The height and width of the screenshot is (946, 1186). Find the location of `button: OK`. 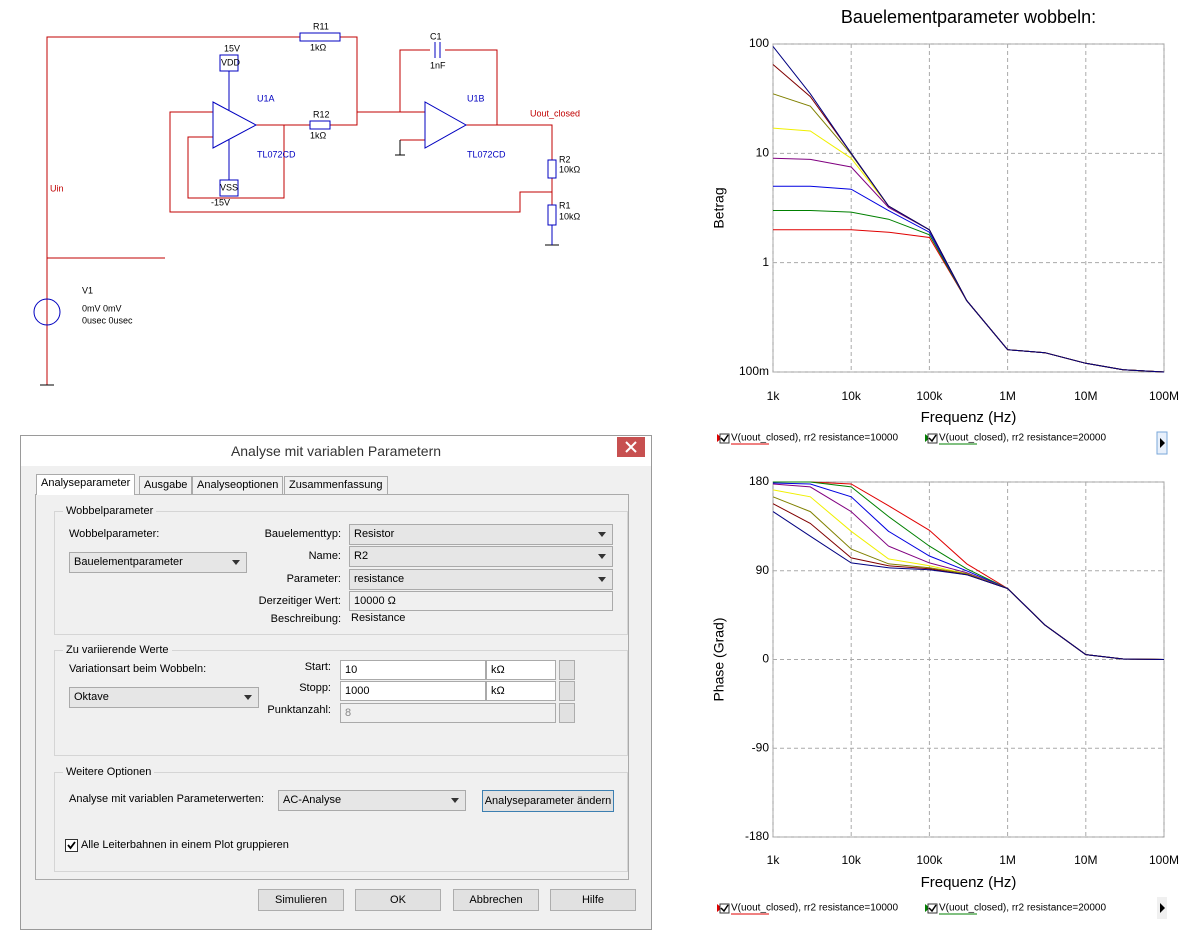

button: OK is located at coordinates (398, 900).